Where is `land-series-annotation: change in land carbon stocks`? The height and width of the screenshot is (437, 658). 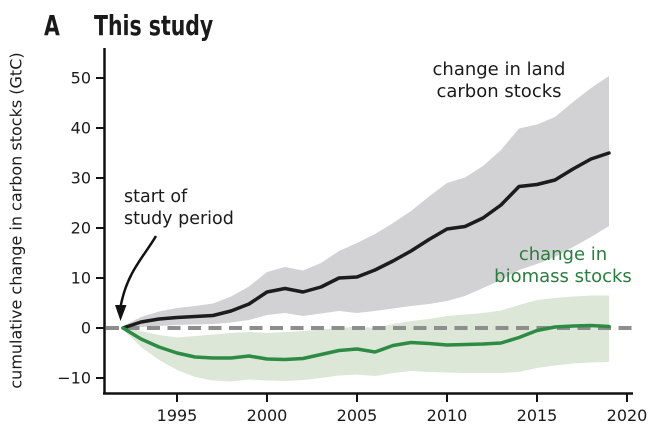
land-series-annotation: change in land carbon stocks is located at coordinates (499, 81).